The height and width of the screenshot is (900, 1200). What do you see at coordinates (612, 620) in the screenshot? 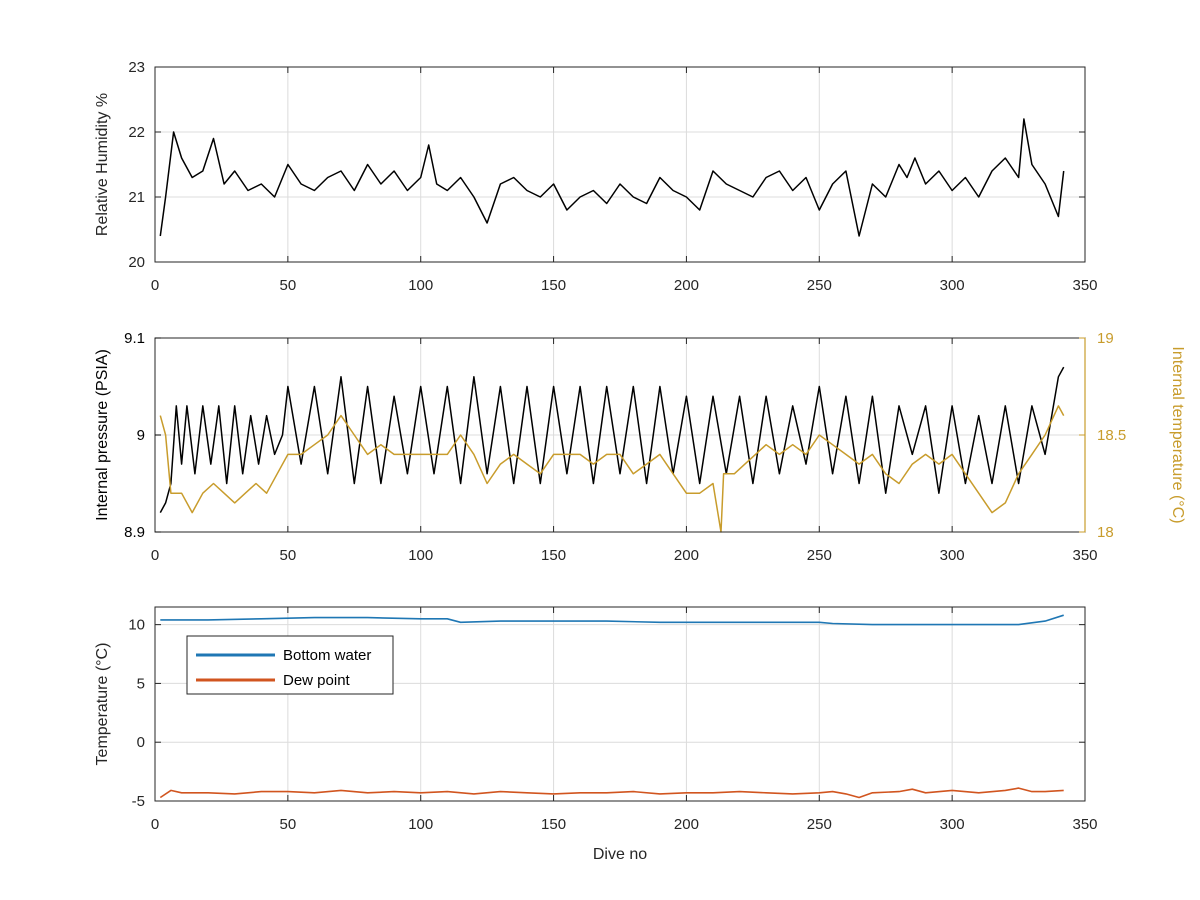
I see `series-line-bottom-water` at bounding box center [612, 620].